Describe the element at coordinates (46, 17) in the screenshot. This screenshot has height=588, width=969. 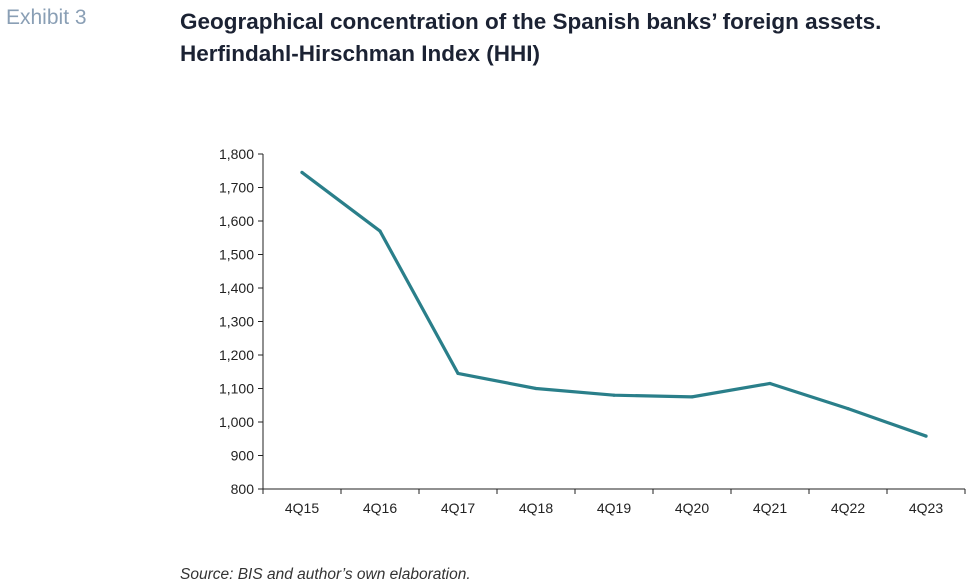
I see `exhibit-label: Exhibit 3` at that location.